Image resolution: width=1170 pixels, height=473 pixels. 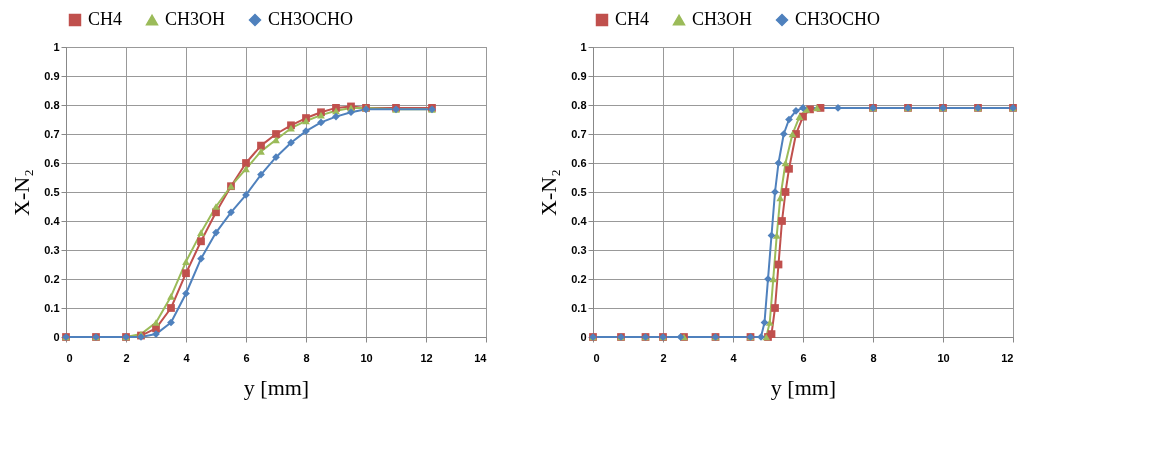 What do you see at coordinates (481, 357) in the screenshot?
I see `x-tick-label: 14` at bounding box center [481, 357].